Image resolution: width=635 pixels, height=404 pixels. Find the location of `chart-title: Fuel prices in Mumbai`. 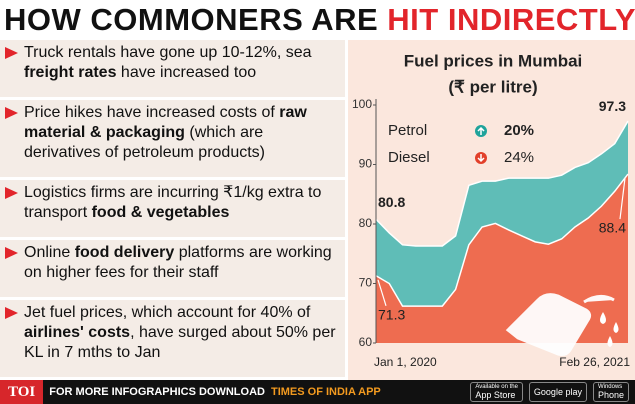

chart-title: Fuel prices in Mumbai is located at coordinates (493, 60).